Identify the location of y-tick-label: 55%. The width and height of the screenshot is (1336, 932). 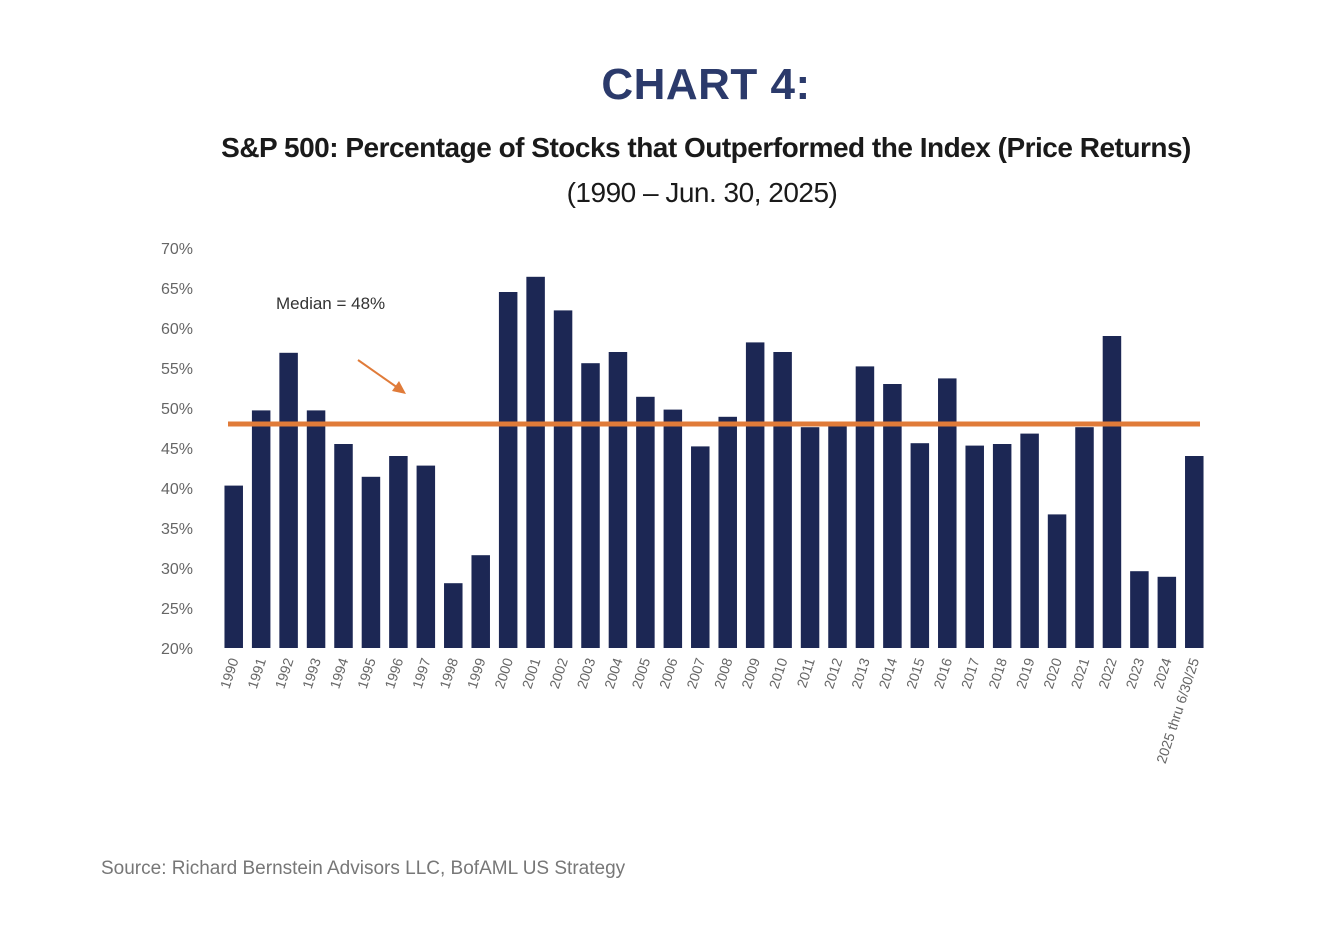
(177, 369).